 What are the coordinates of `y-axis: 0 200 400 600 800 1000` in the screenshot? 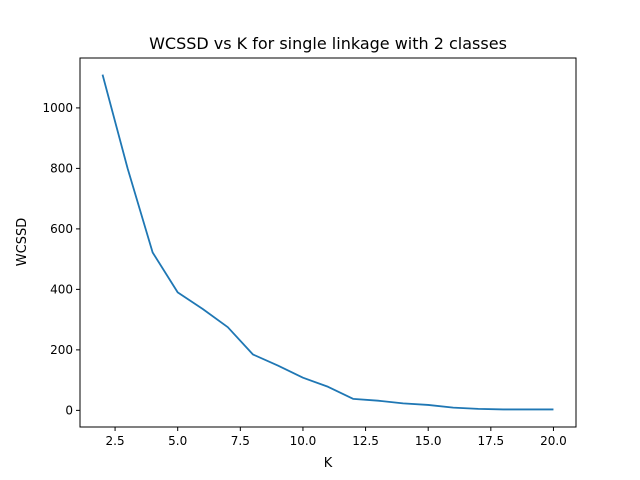 It's located at (61, 259).